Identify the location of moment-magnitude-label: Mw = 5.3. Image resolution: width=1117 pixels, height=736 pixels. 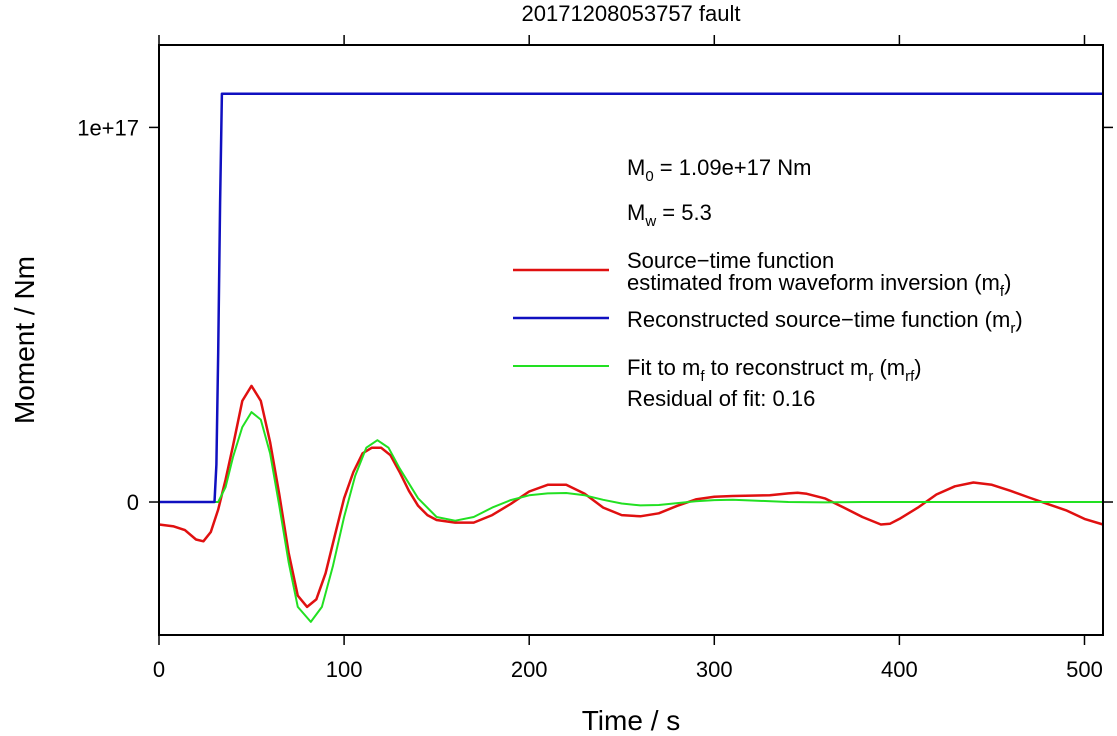
(669, 215).